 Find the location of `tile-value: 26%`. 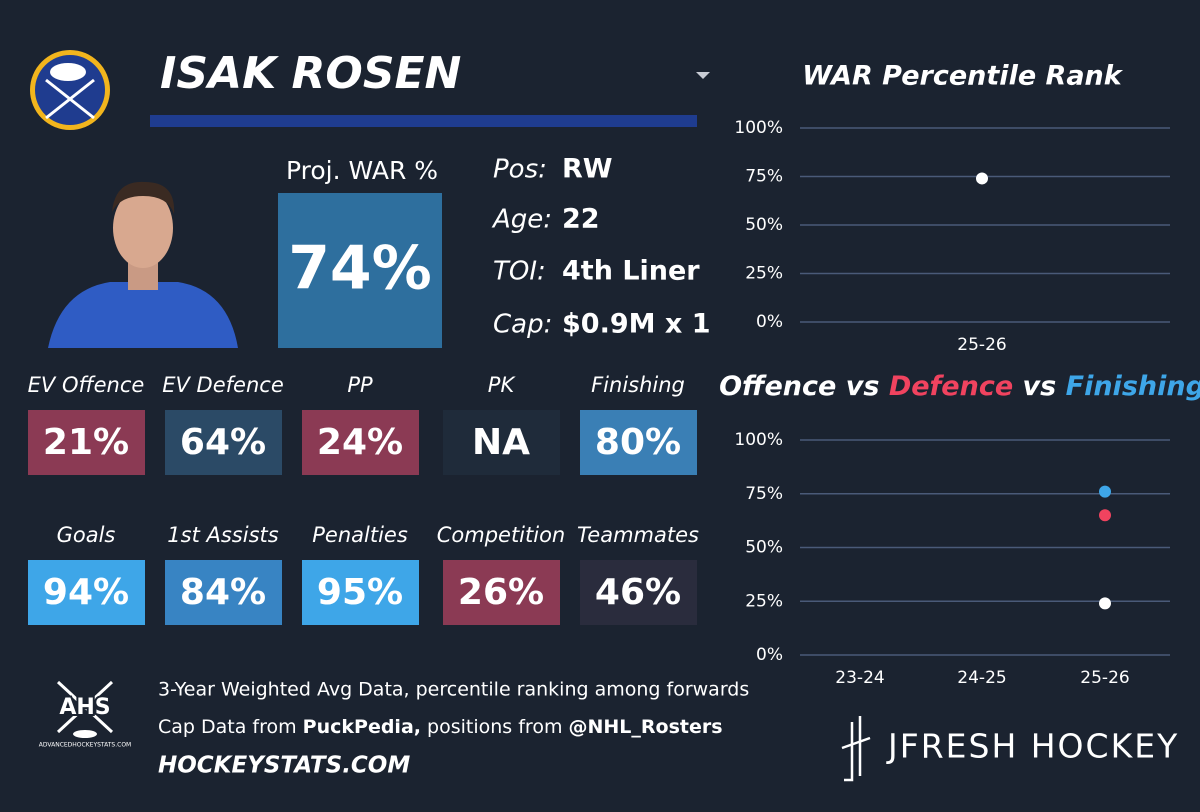

tile-value: 26% is located at coordinates (501, 592).